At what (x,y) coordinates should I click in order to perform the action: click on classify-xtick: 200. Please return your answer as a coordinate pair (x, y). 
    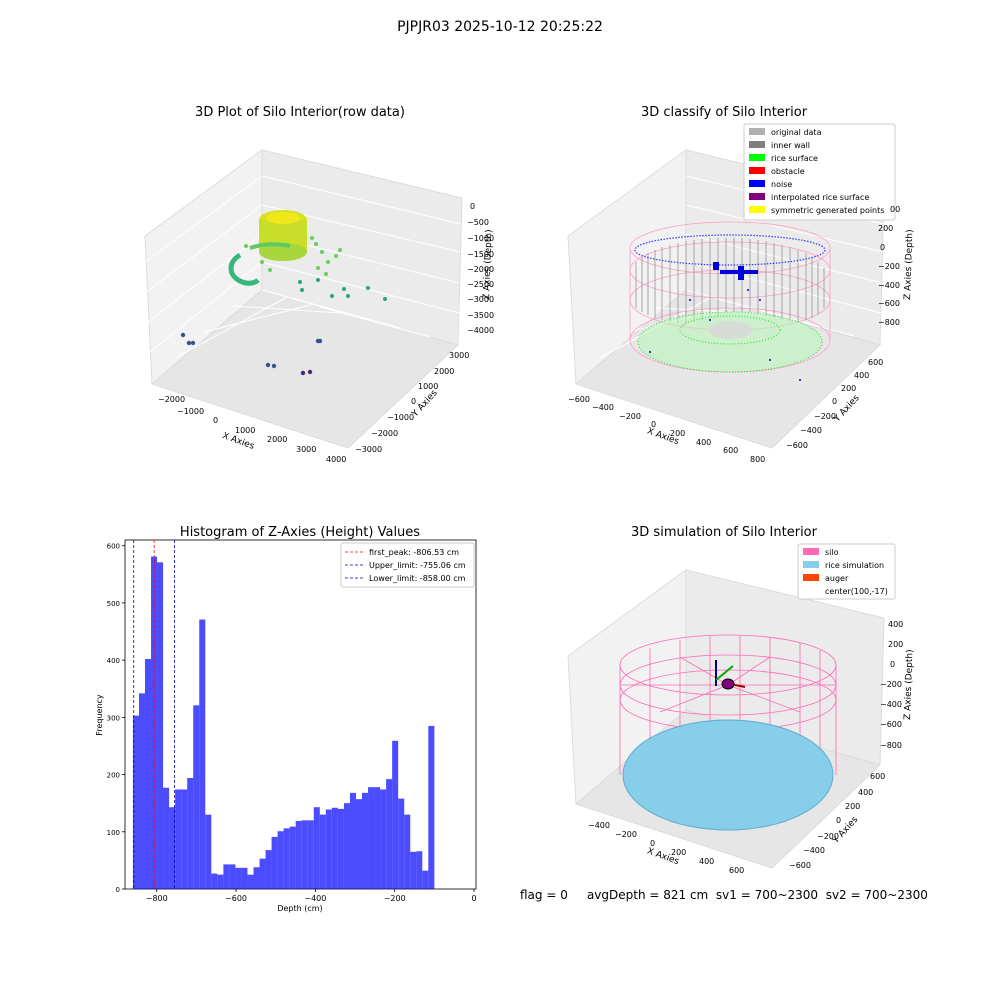
    Looking at the image, I should click on (677, 433).